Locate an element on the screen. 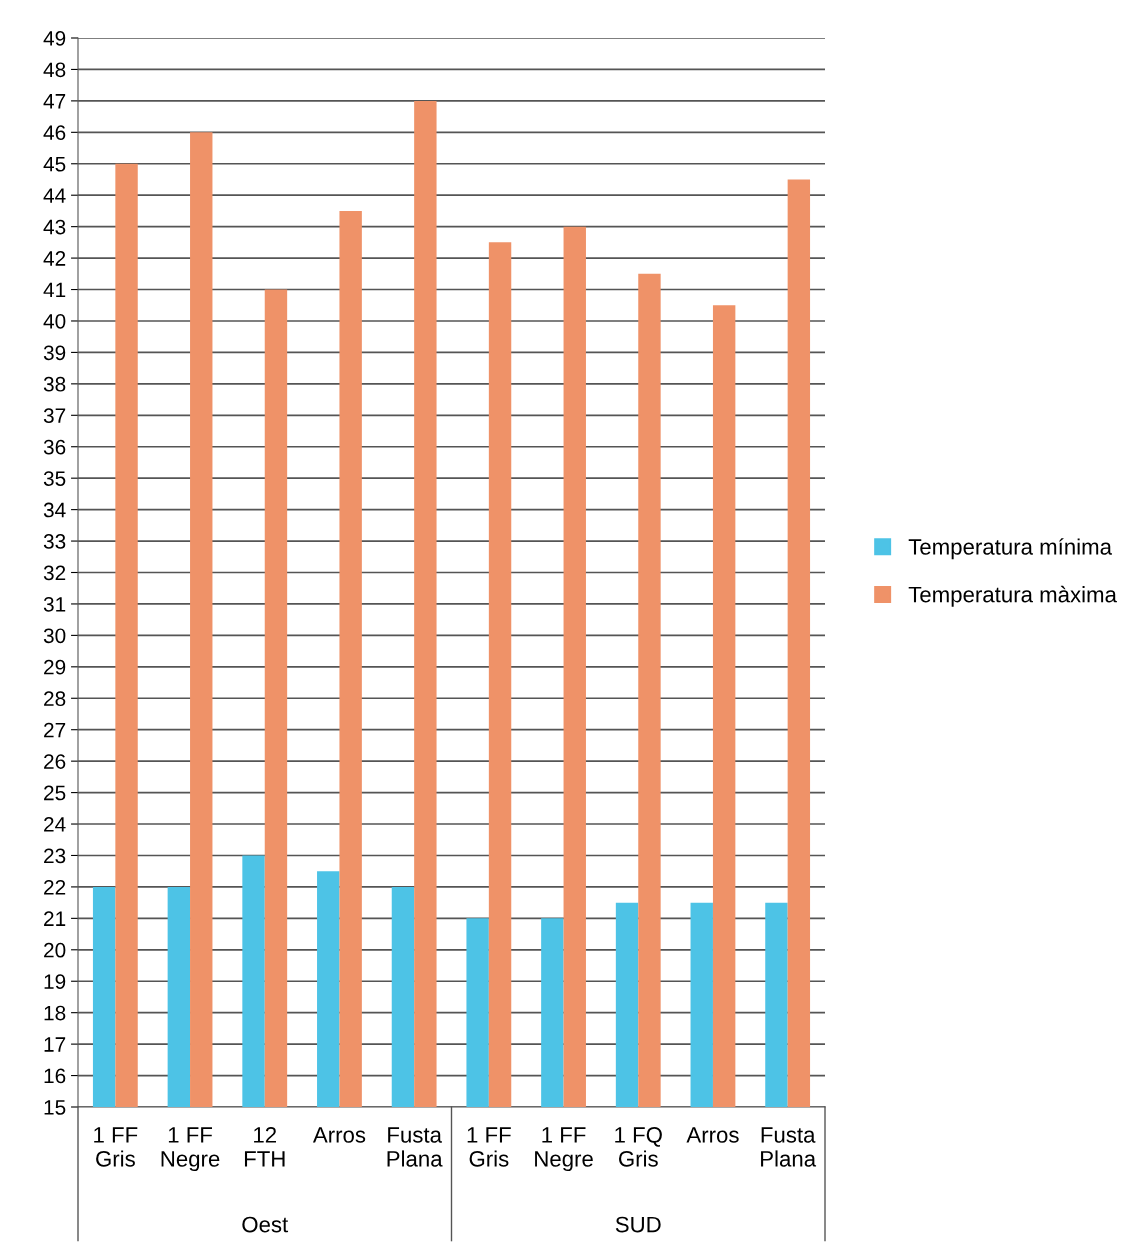  y-tick-label: 32 is located at coordinates (54, 573).